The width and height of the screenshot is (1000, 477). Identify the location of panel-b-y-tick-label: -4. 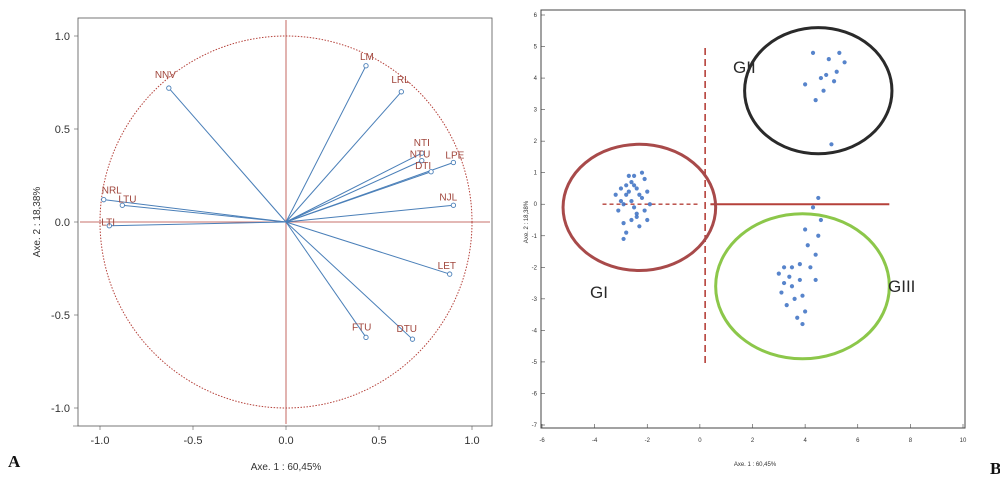
(535, 331).